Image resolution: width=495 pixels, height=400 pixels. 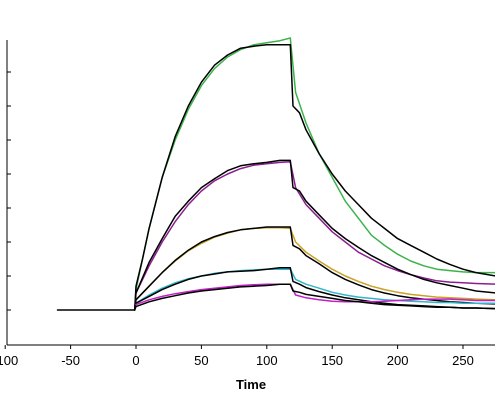 What do you see at coordinates (463, 360) in the screenshot?
I see `x-tick-label: 250` at bounding box center [463, 360].